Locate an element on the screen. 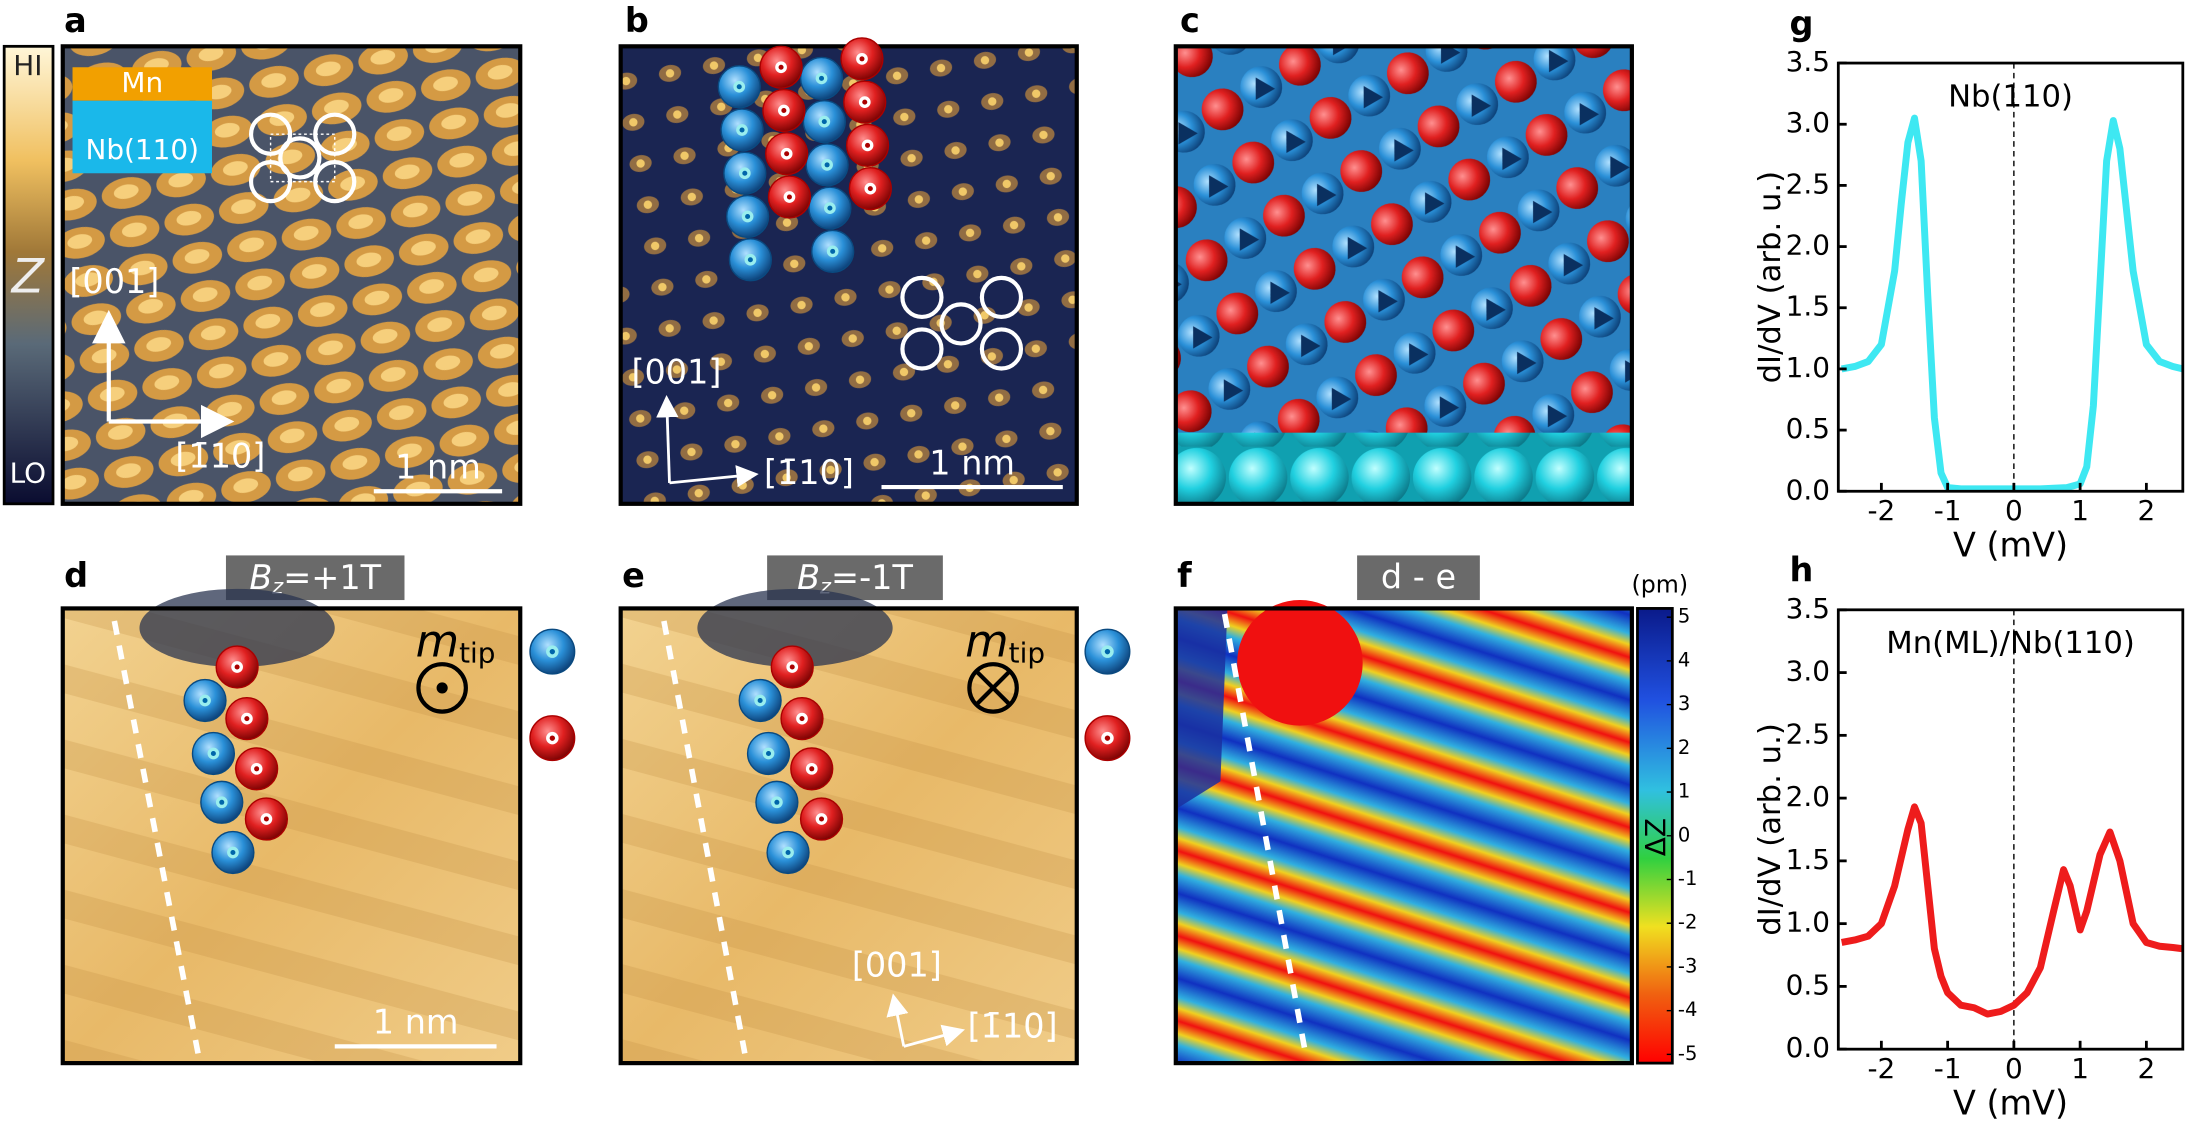 The height and width of the screenshot is (1122, 2187). colorbar-tick-label: -4 is located at coordinates (1687, 1009).